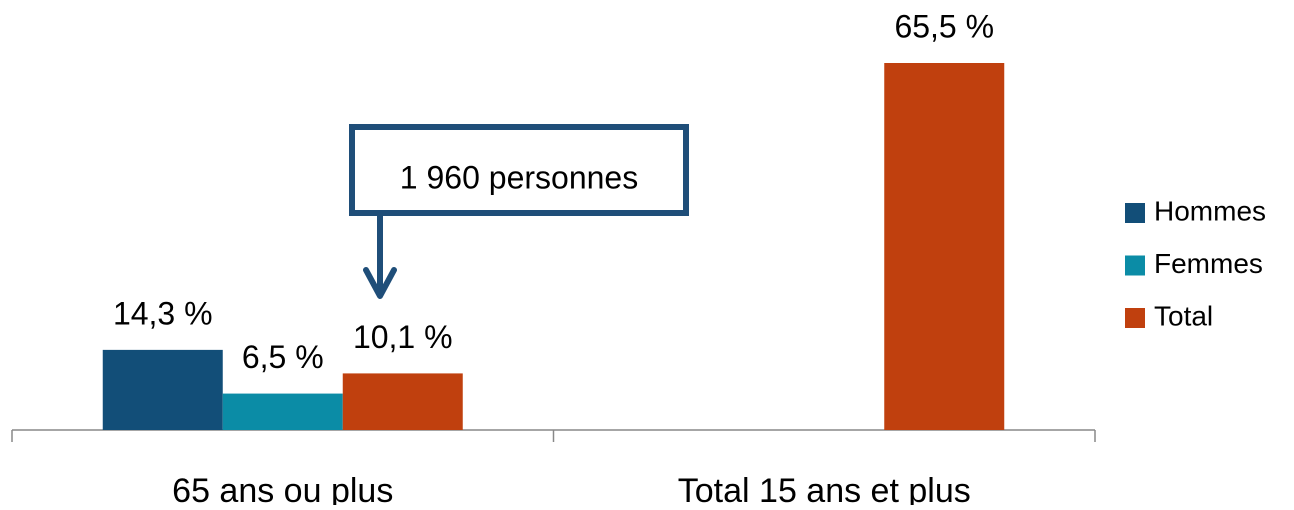  What do you see at coordinates (1183, 315) in the screenshot?
I see `legend-label: Total` at bounding box center [1183, 315].